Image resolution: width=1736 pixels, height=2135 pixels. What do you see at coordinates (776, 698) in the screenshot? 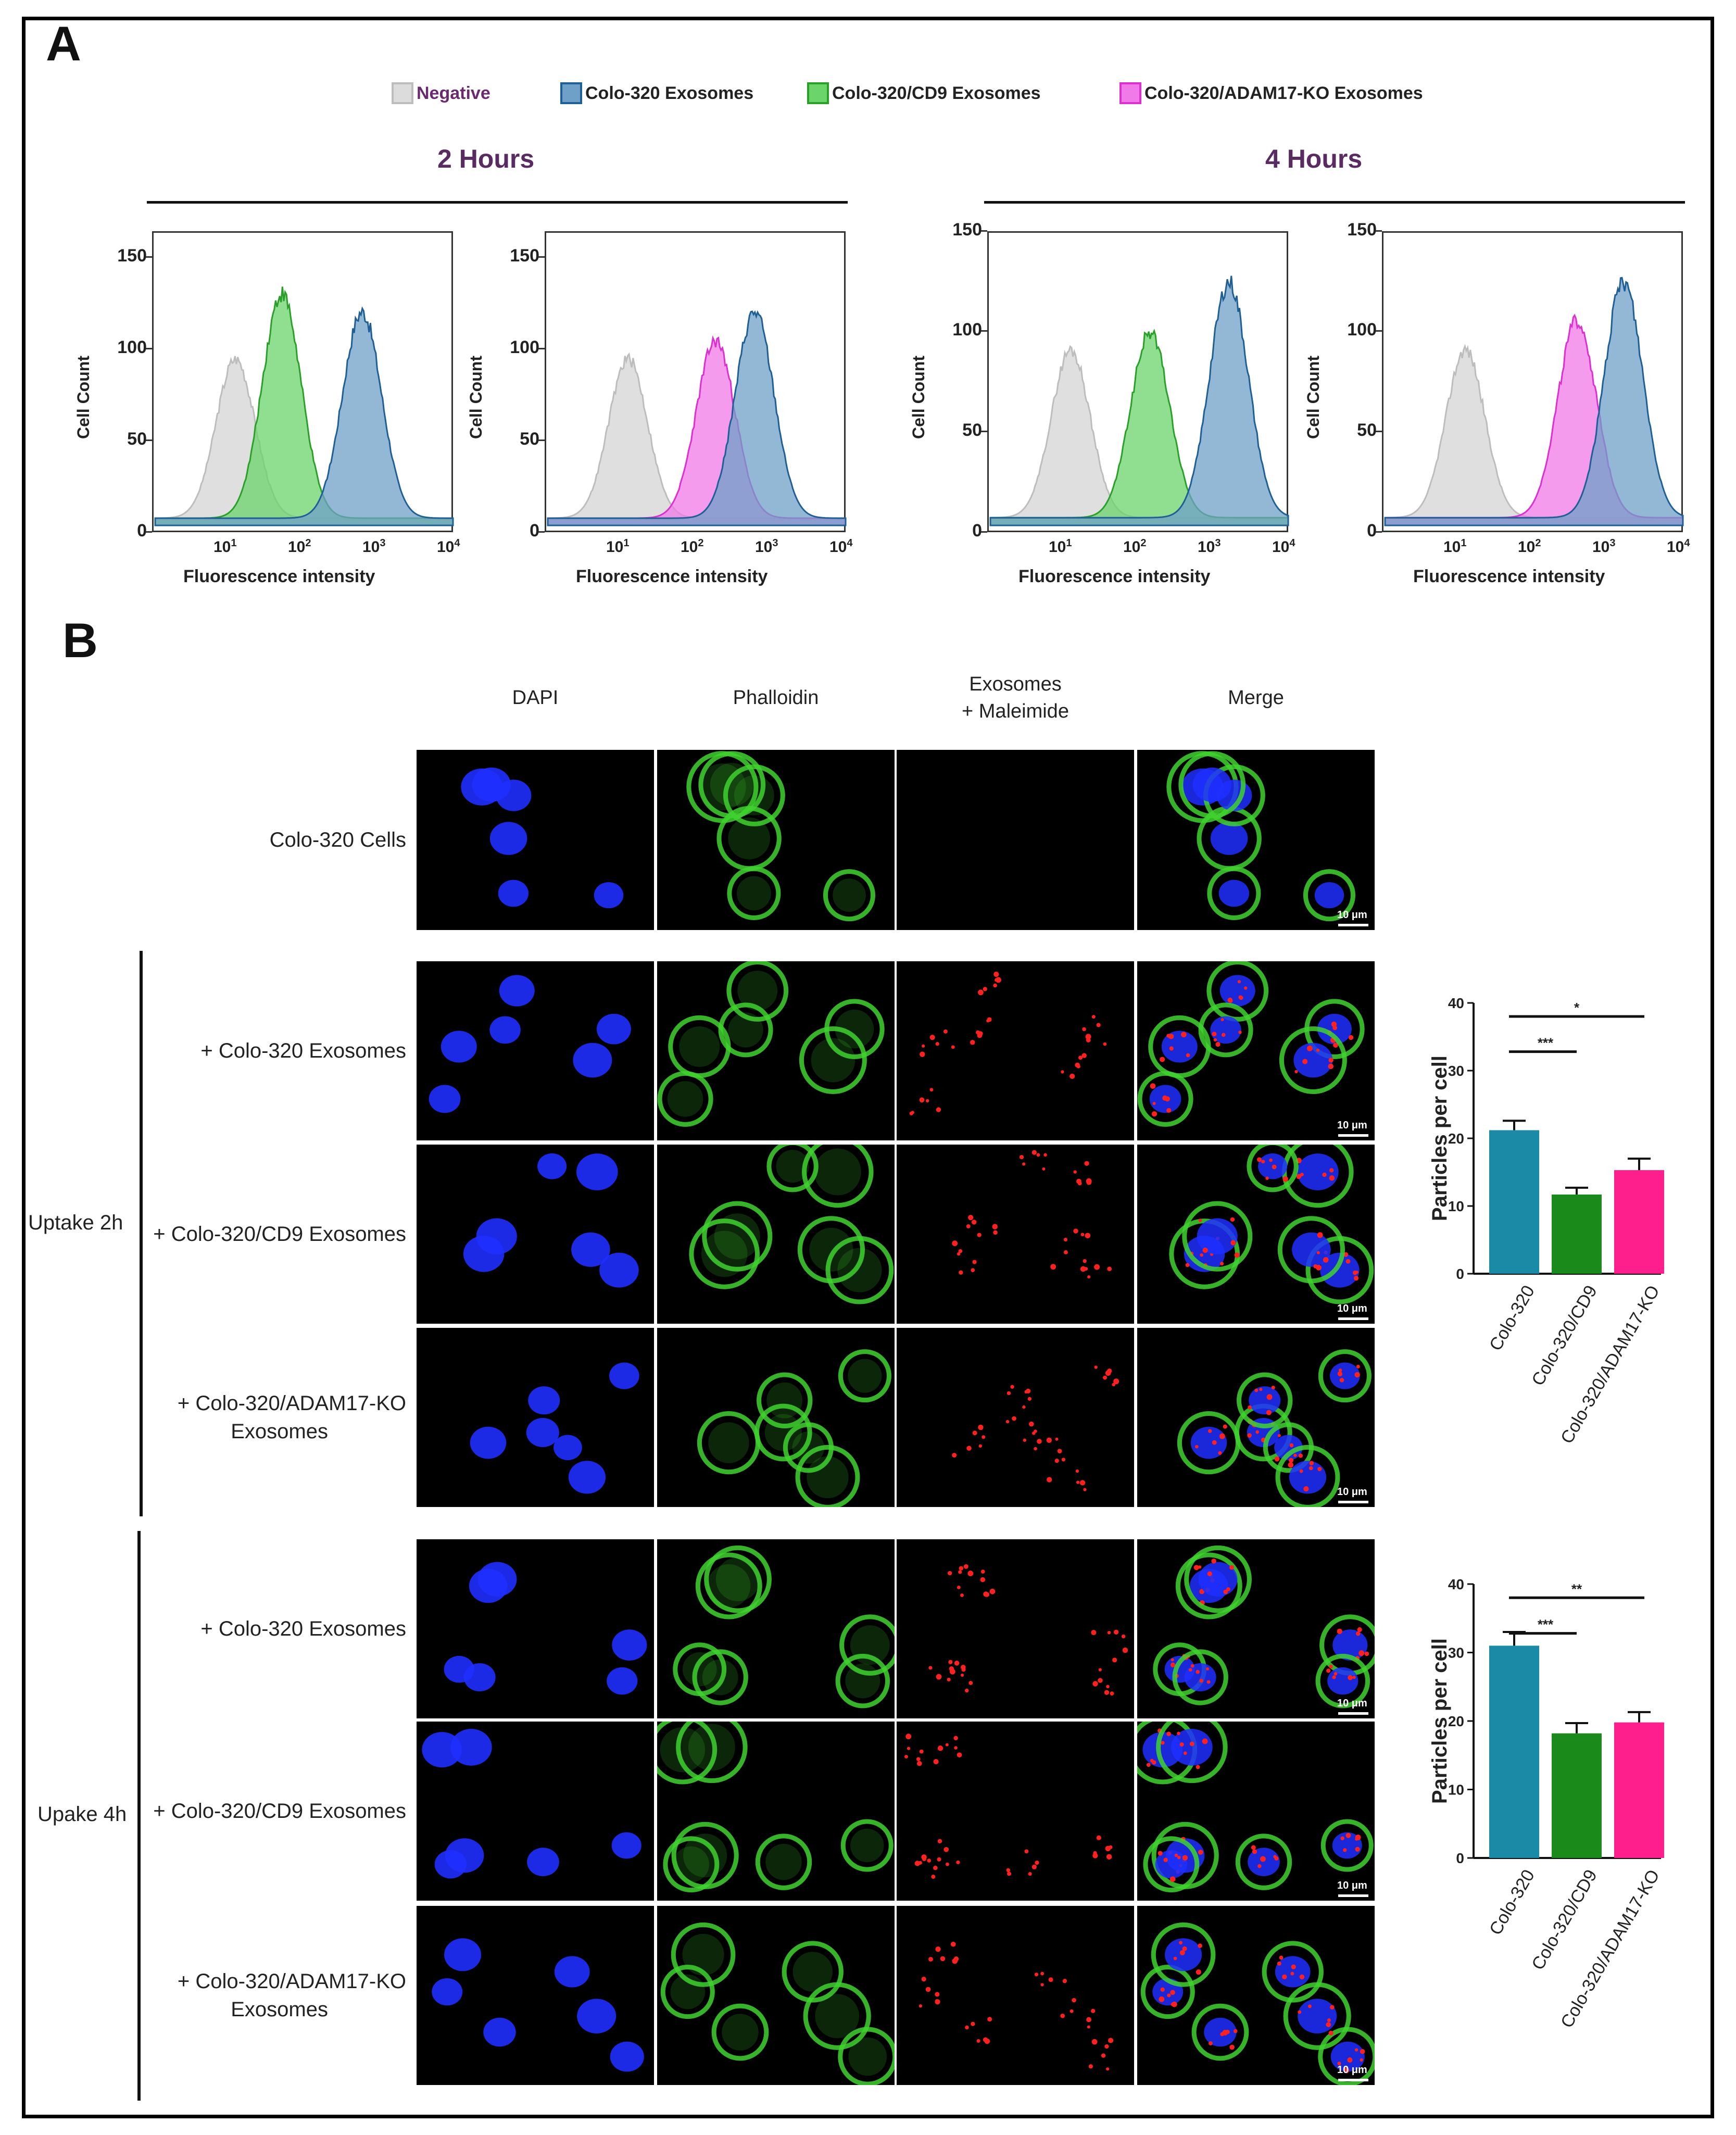
I see `column-header-1: Phalloidin` at bounding box center [776, 698].